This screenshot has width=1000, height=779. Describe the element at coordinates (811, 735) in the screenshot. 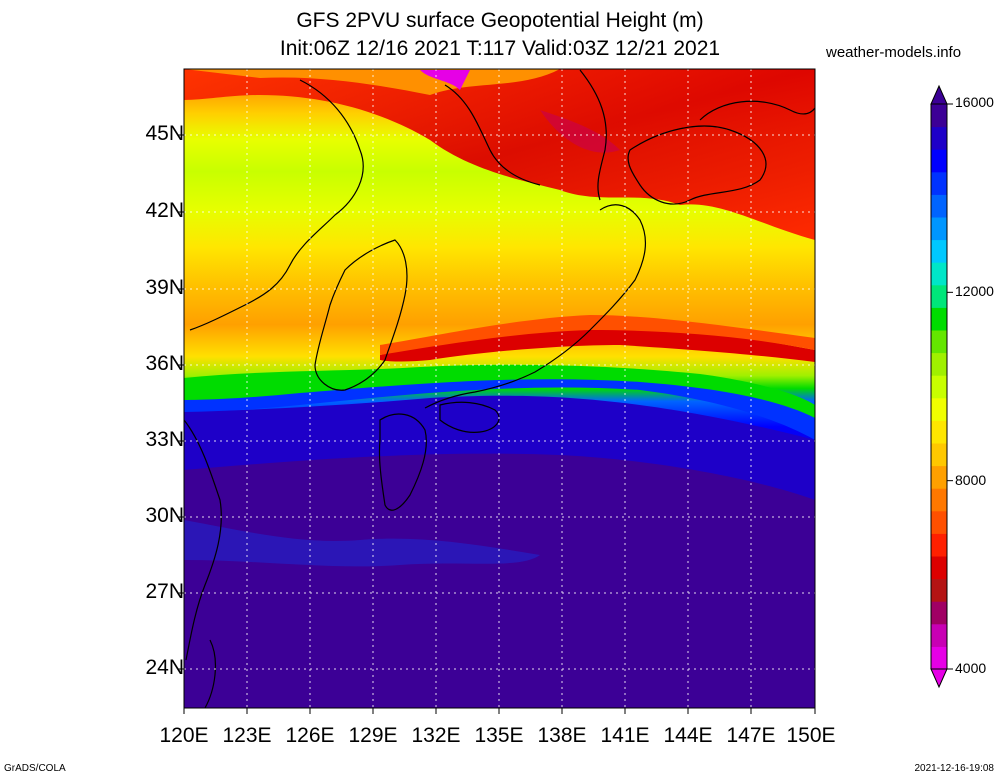

I see `lon-label-150e: 150E` at that location.